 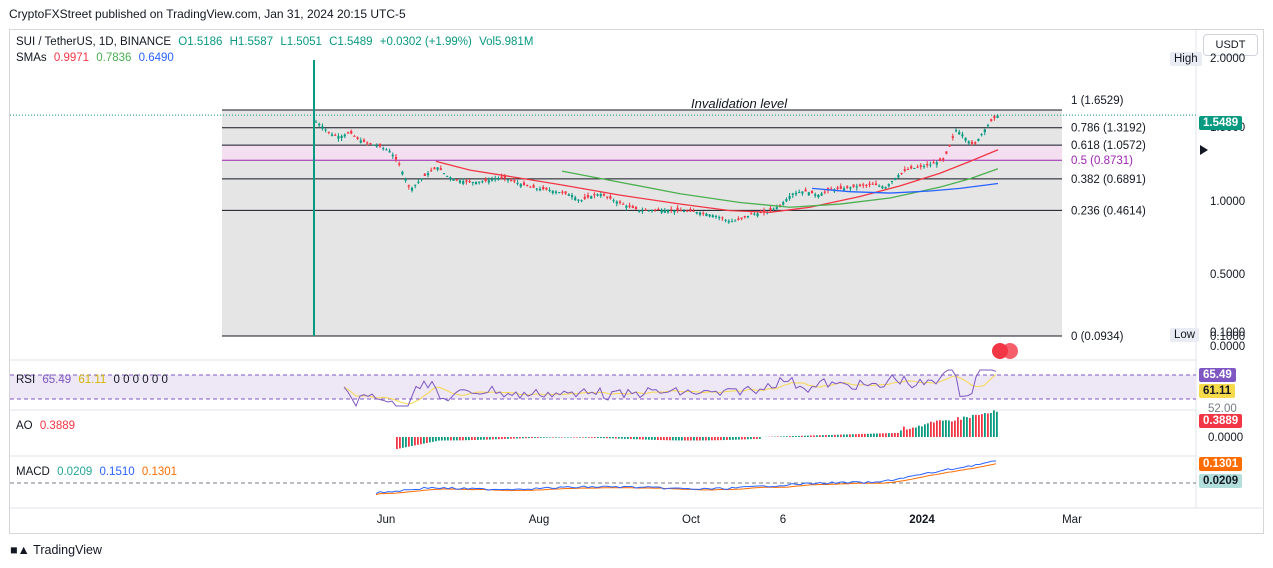 I want to click on ao-legend: AO 0.3889, so click(x=47, y=426).